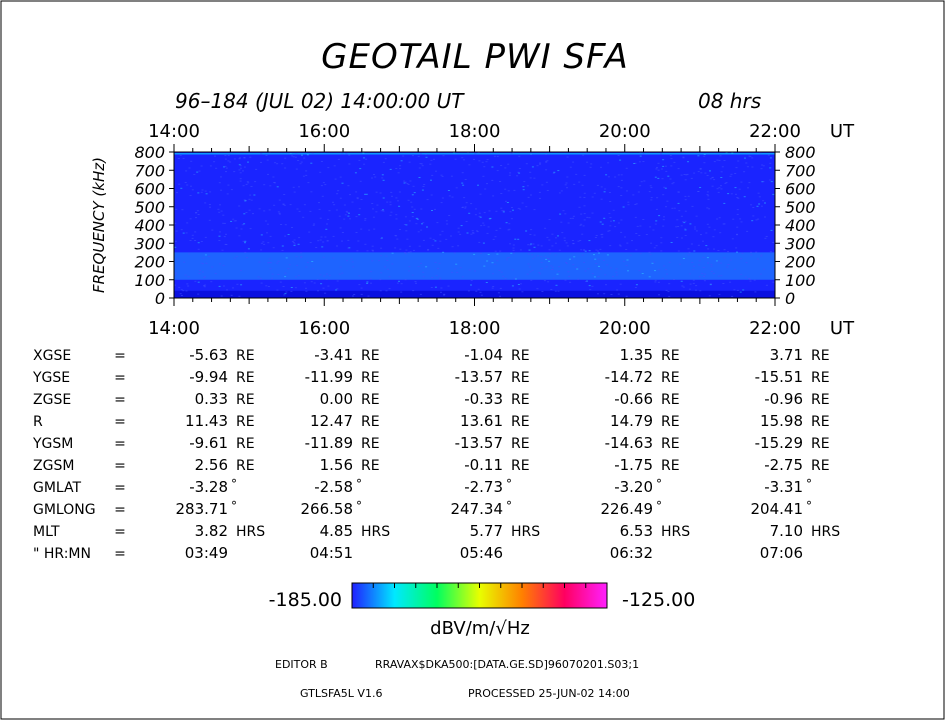 This screenshot has width=945, height=725. What do you see at coordinates (341, 693) in the screenshot?
I see `program-version: GTLSFA5L V1.6` at bounding box center [341, 693].